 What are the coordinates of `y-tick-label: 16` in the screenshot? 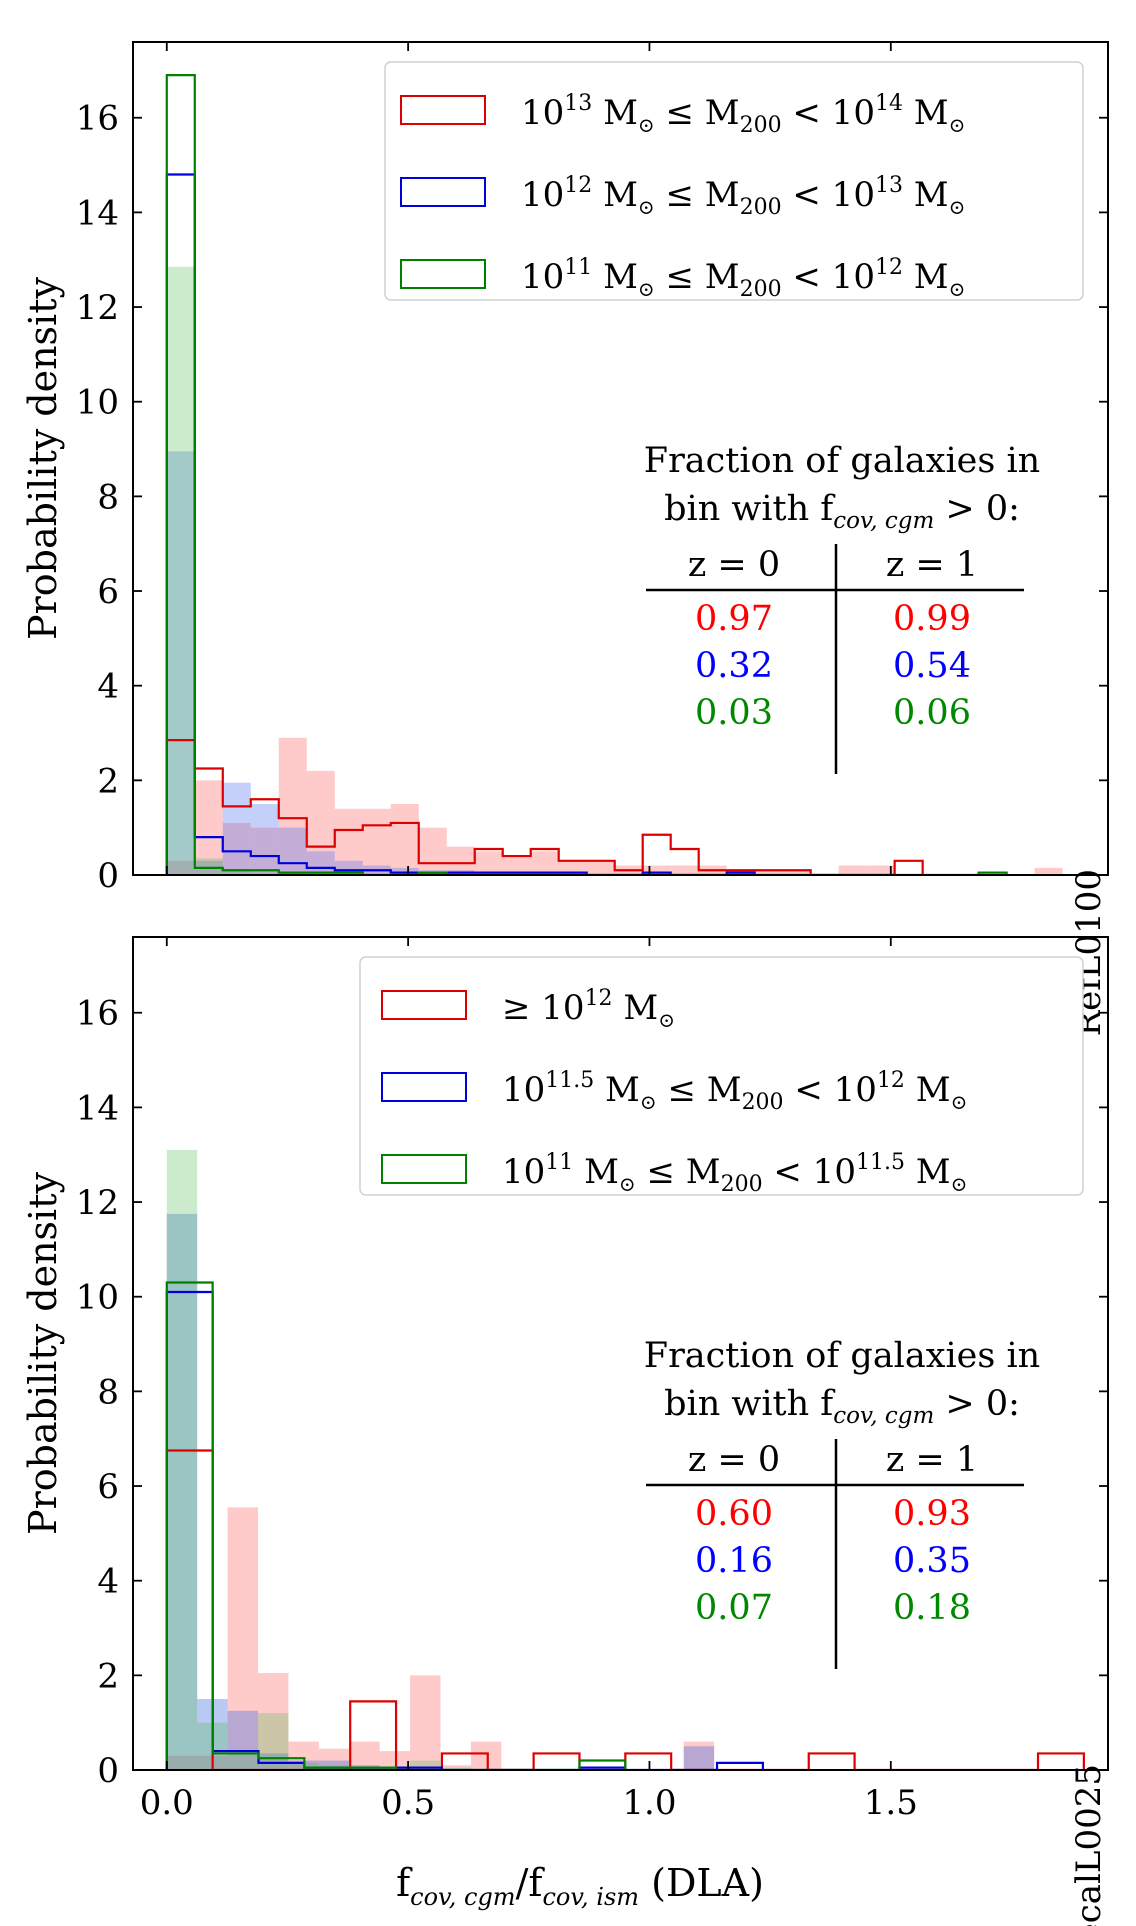 It's located at (97, 119).